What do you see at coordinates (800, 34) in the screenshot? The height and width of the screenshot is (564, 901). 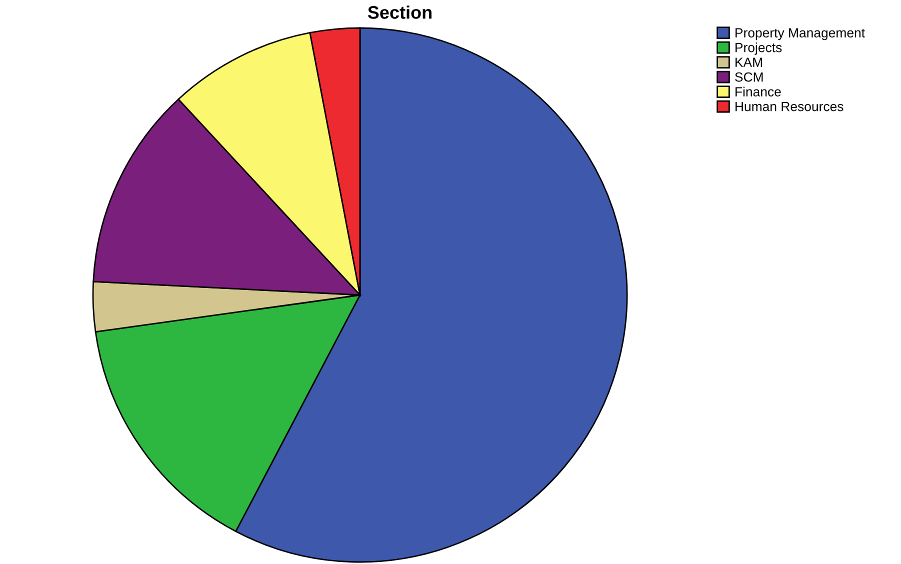 I see `legend-label: Property Management` at bounding box center [800, 34].